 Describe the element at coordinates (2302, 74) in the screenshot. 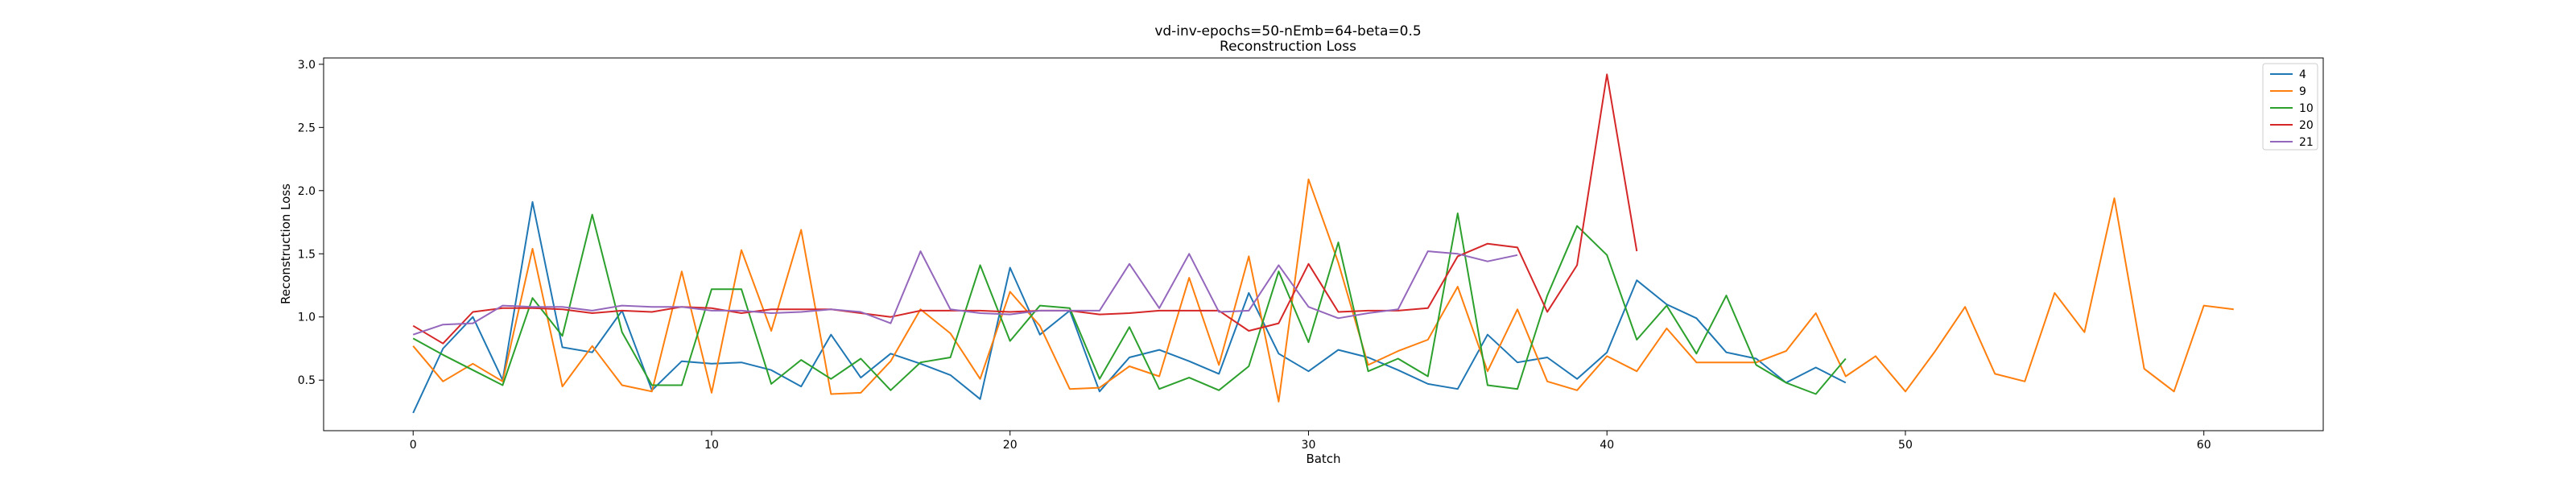

I see `legend-label-4: 4` at that location.